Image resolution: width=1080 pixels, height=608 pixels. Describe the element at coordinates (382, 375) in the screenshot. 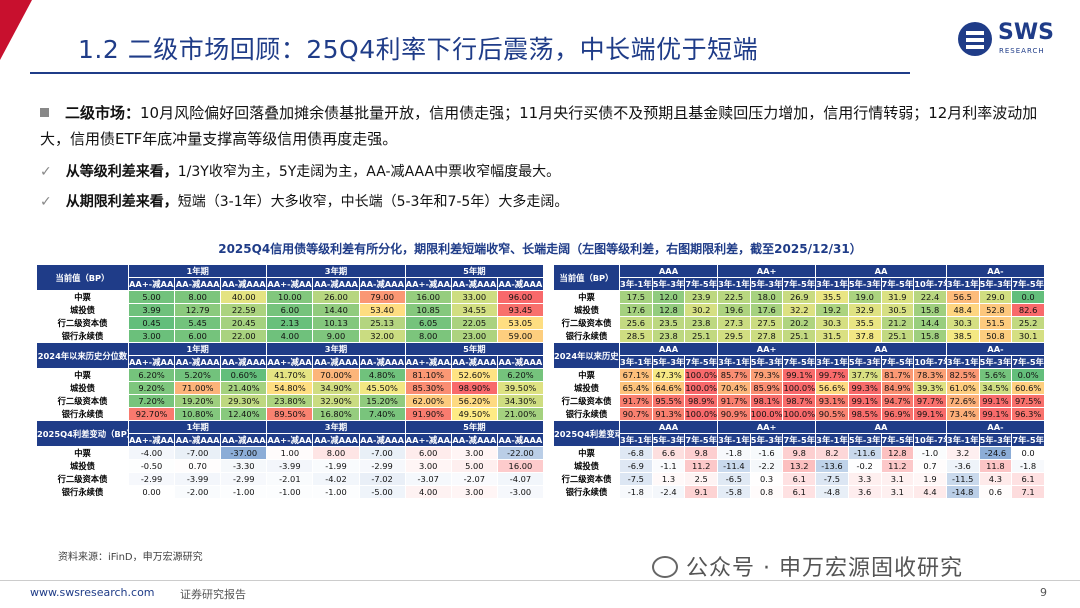

I see `data-cell: 4.80%` at that location.